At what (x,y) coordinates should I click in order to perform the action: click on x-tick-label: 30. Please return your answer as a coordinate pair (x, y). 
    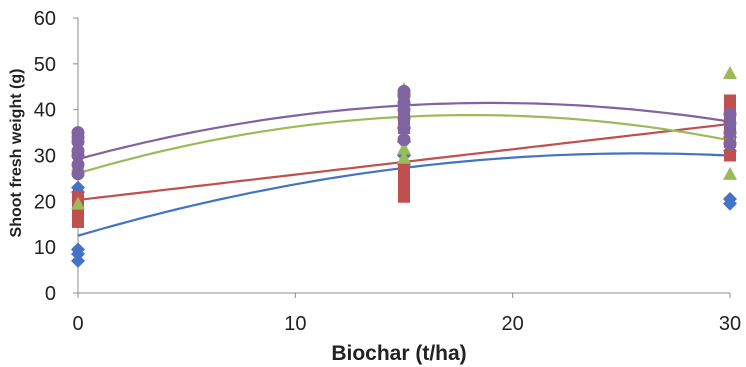
    Looking at the image, I should click on (730, 324).